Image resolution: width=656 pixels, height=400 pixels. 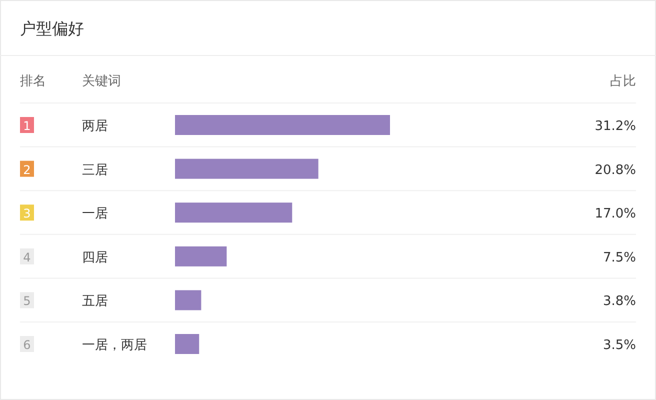 I want to click on text: 3, so click(x=27, y=213).